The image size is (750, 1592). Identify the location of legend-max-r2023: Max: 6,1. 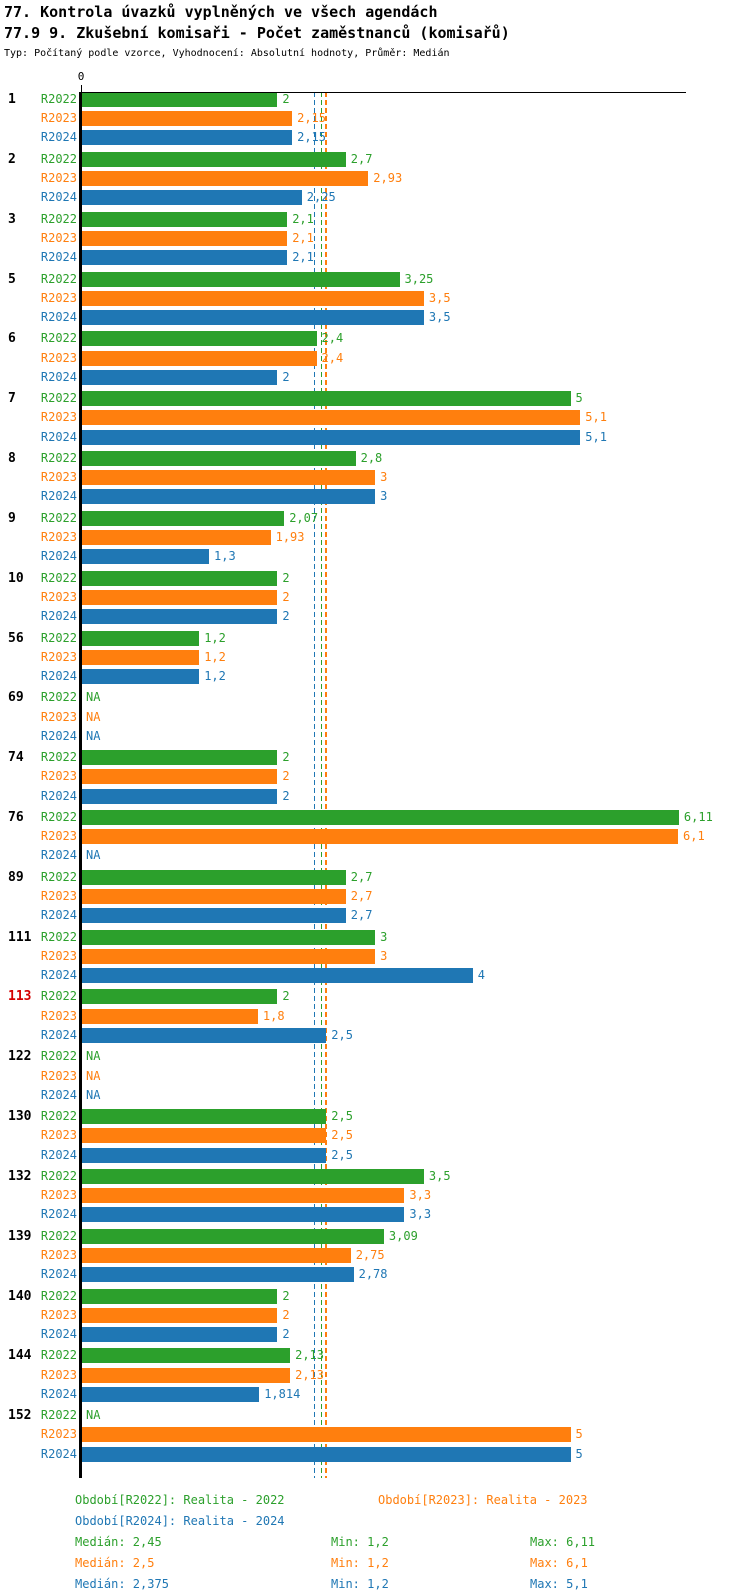
(559, 1563).